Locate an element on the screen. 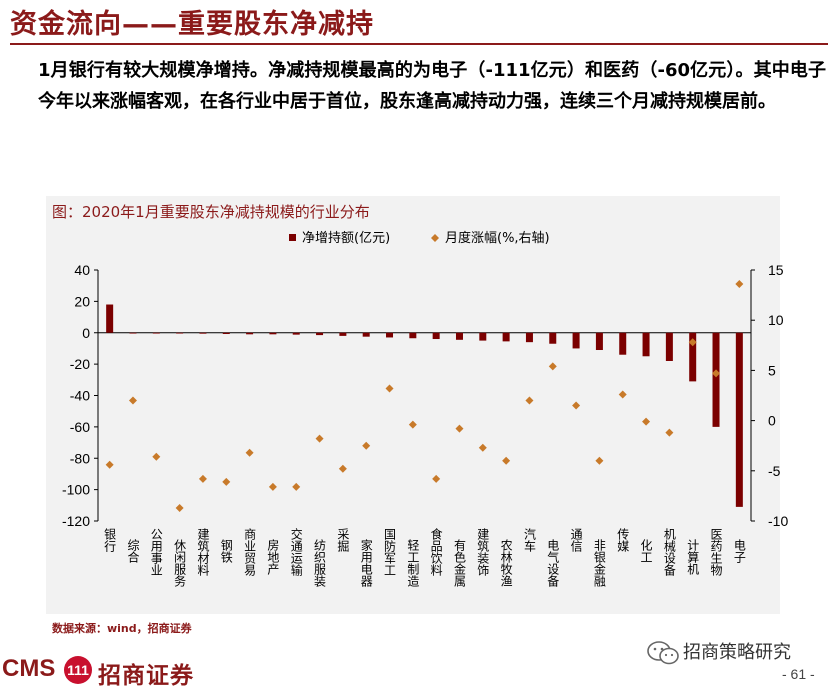 The image size is (833, 690). point-汽车 is located at coordinates (529, 400).